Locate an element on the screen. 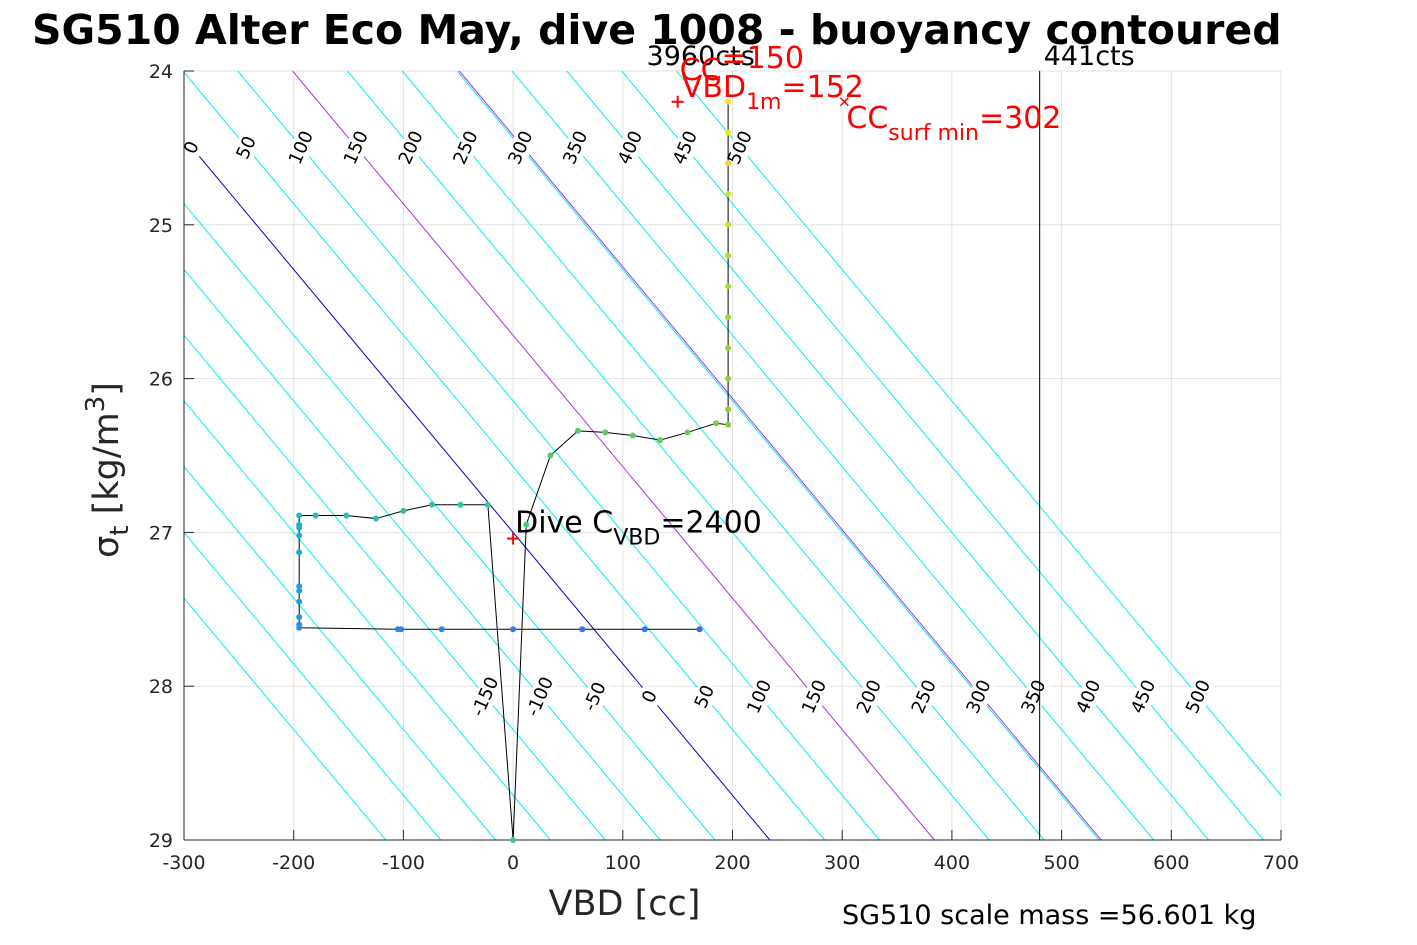 The height and width of the screenshot is (945, 1417). y-tick-label: 28 is located at coordinates (161, 687).